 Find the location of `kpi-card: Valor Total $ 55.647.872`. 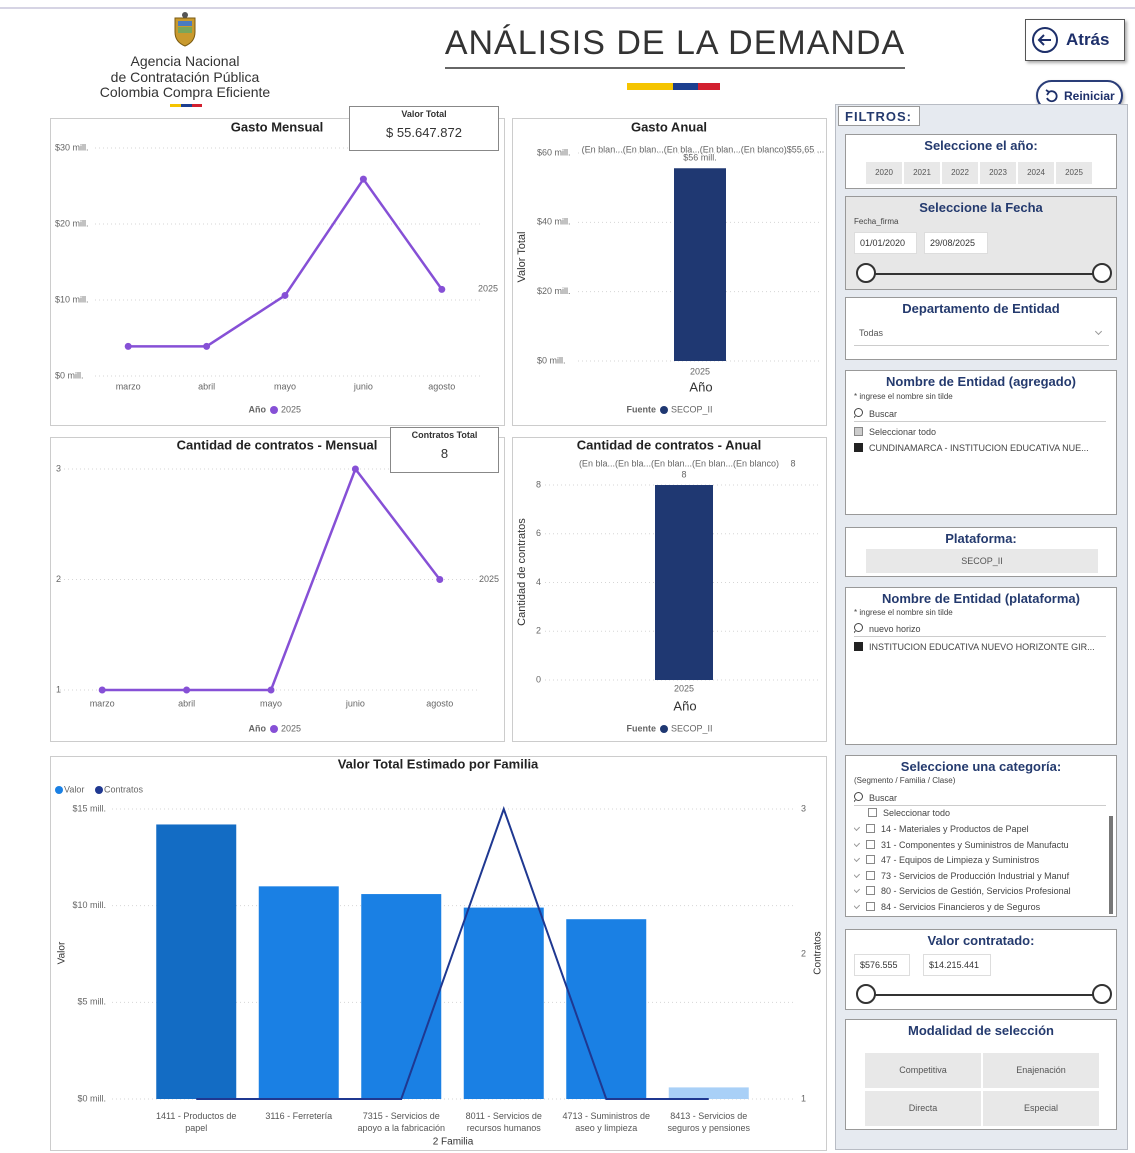

kpi-card: Valor Total $ 55.647.872 is located at coordinates (424, 128).